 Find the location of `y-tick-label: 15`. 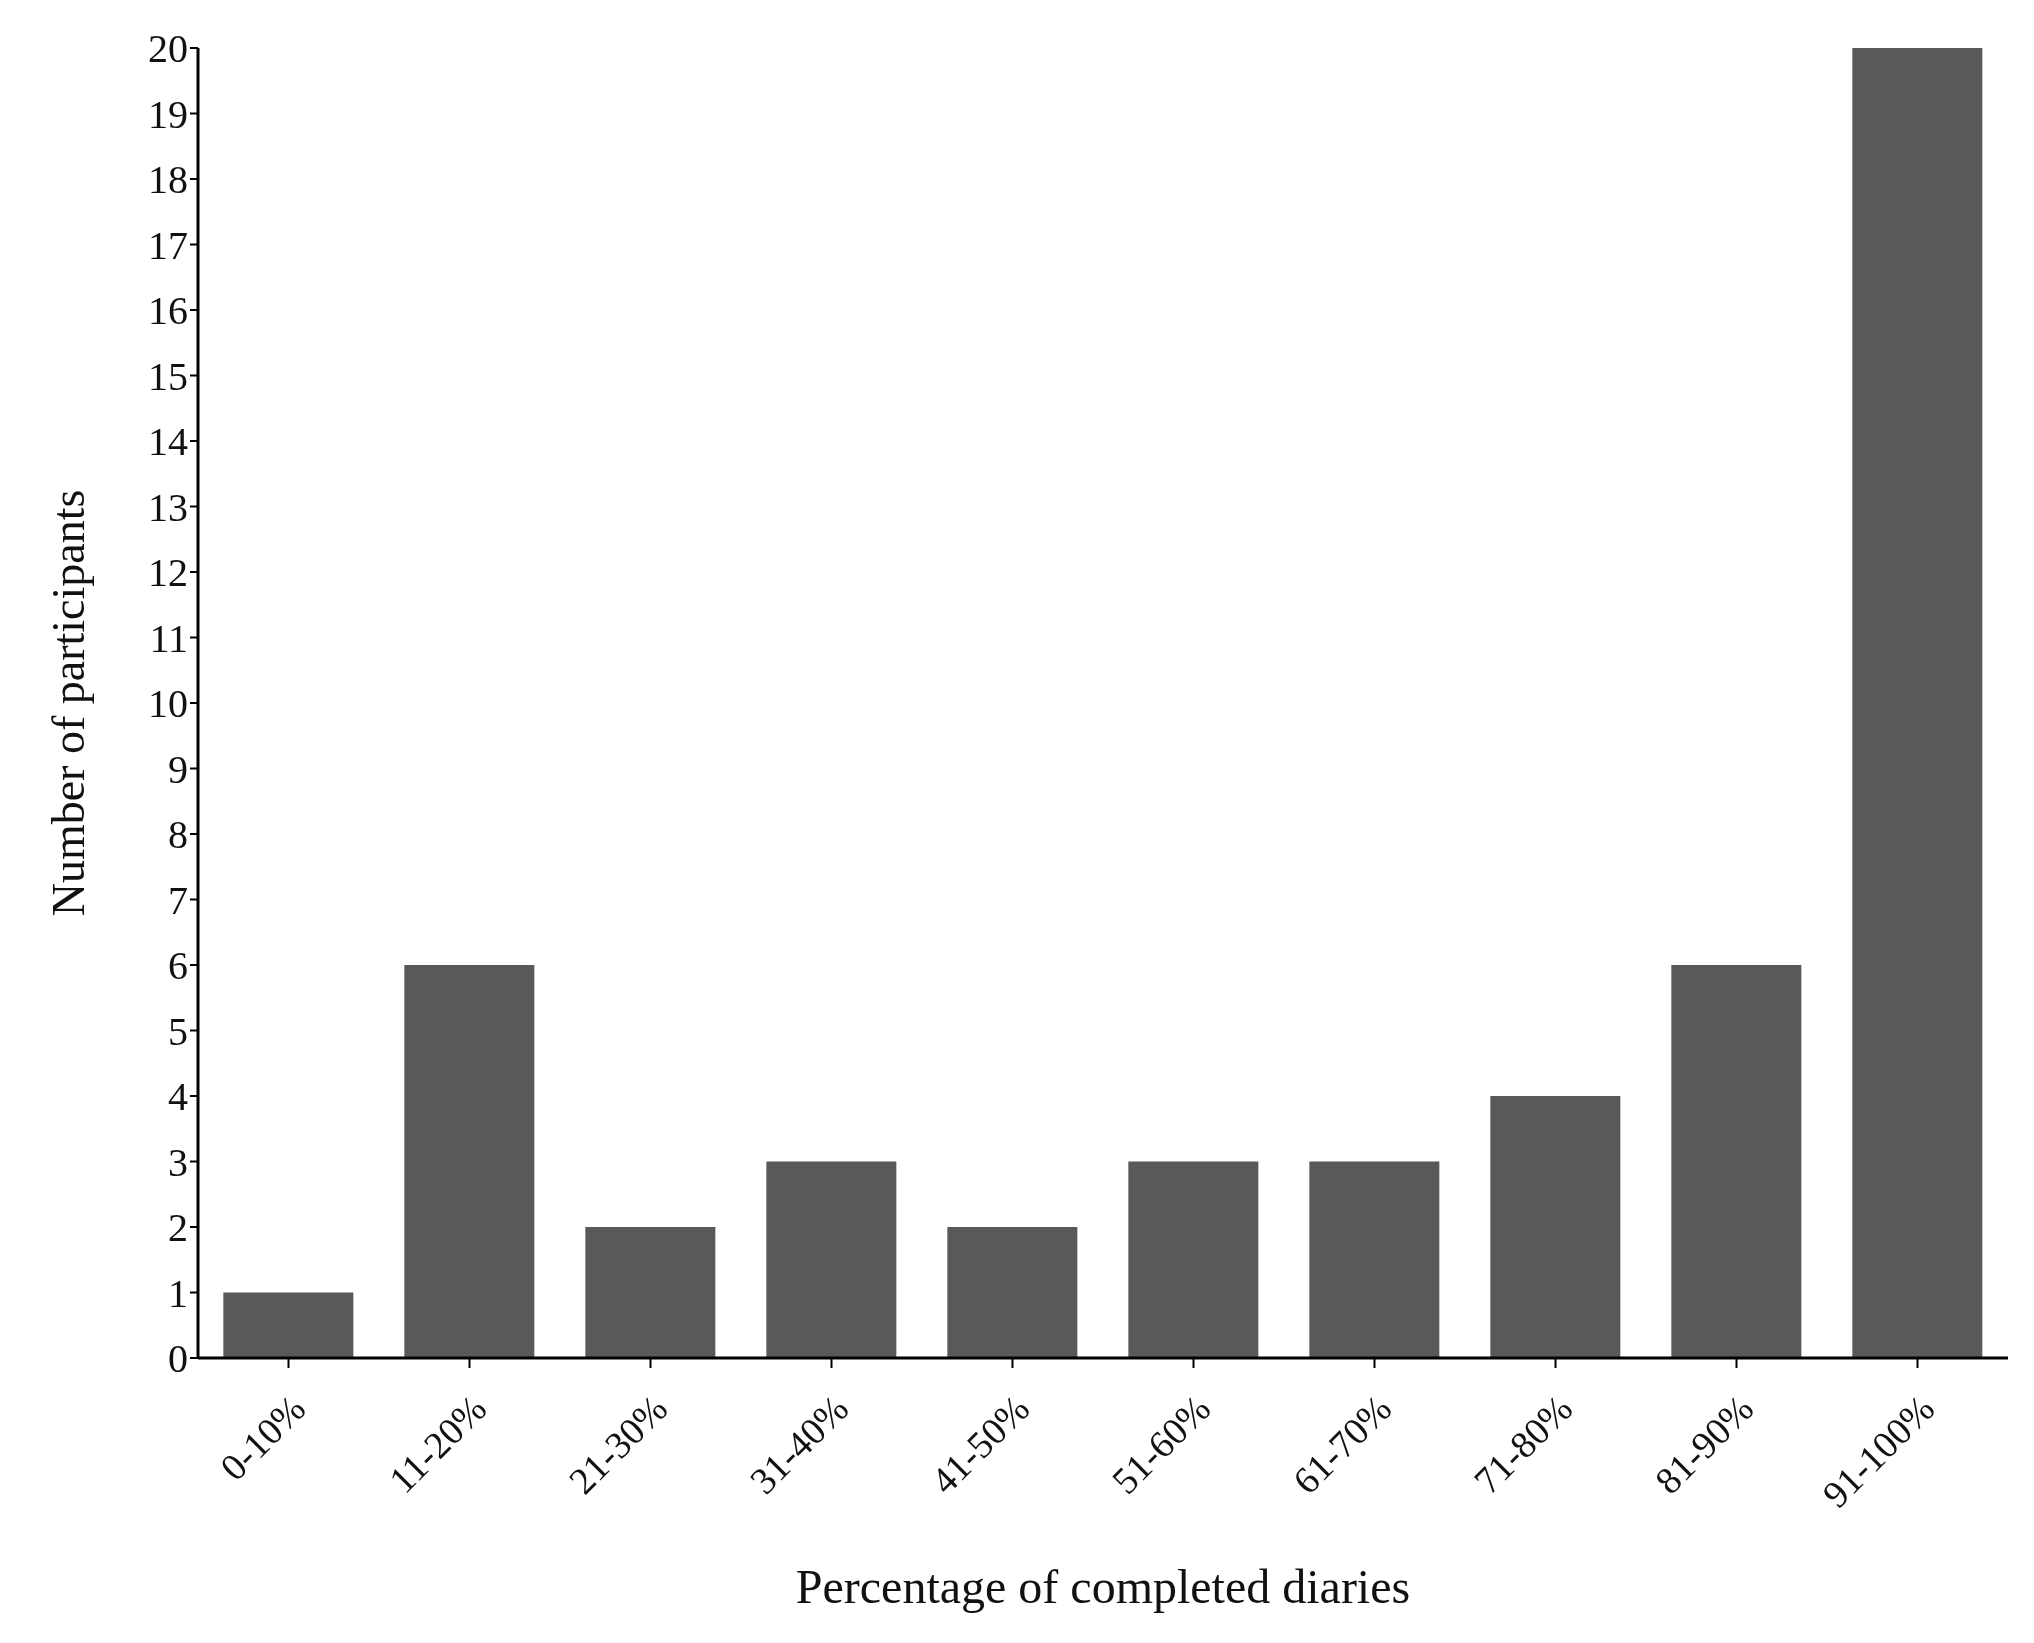

y-tick-label: 15 is located at coordinates (168, 376).